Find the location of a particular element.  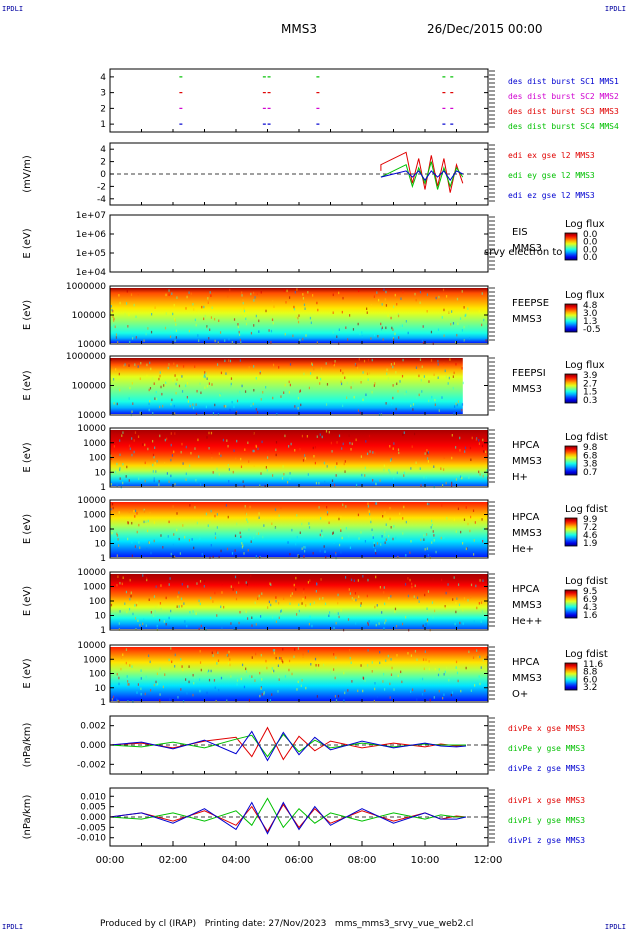

colorbar-tick: 1.6 is located at coordinates (590, 616).